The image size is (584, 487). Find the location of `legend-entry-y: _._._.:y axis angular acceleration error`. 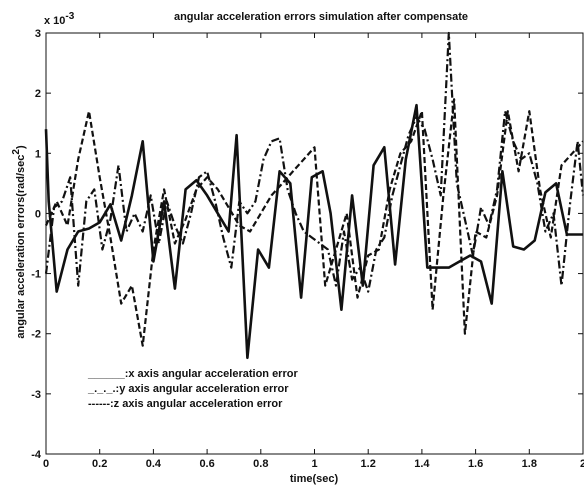

legend-entry-y: _._._.:y axis angular acceleration error is located at coordinates (188, 389).